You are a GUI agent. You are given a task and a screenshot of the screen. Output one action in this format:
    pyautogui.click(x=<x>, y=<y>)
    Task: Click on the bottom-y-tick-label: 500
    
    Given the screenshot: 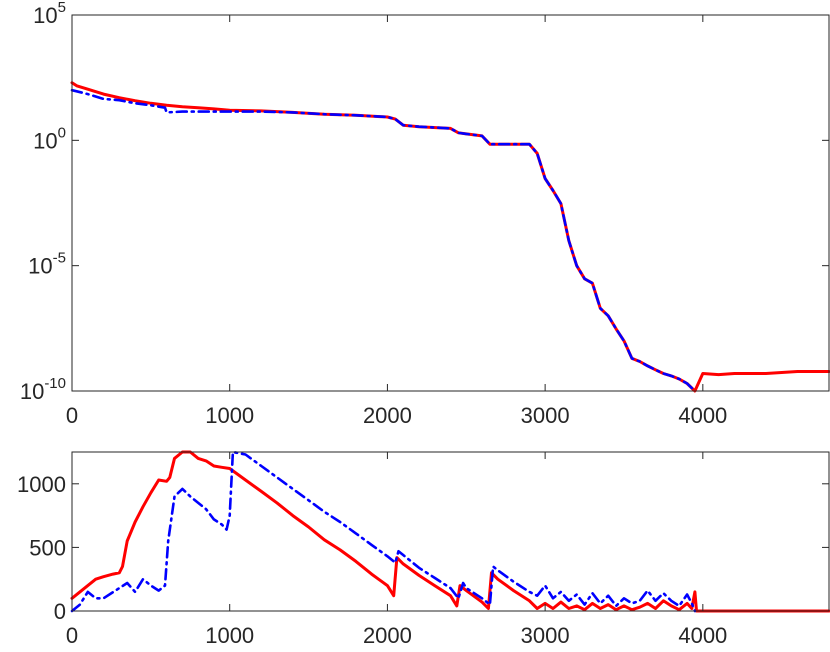 What is the action you would take?
    pyautogui.click(x=47, y=547)
    